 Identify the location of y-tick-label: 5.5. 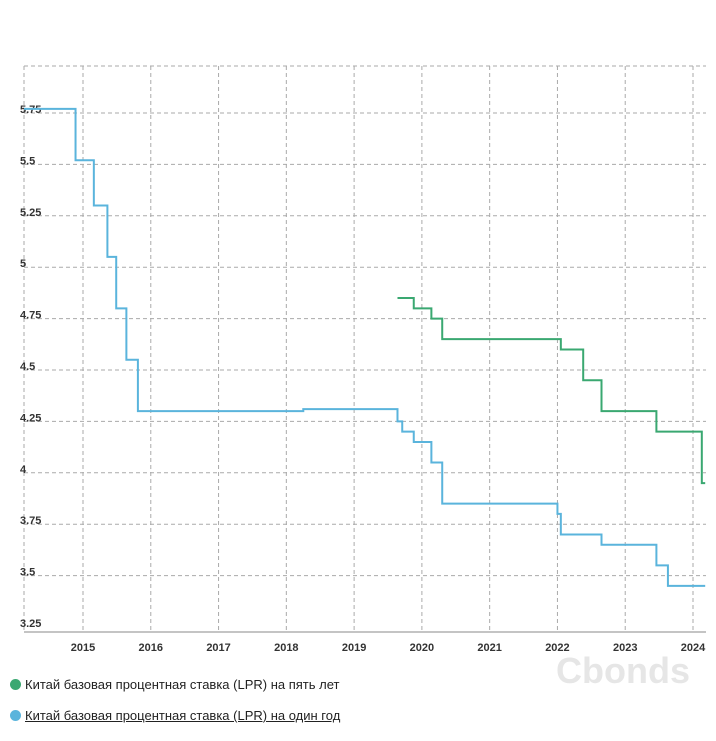
(27, 161).